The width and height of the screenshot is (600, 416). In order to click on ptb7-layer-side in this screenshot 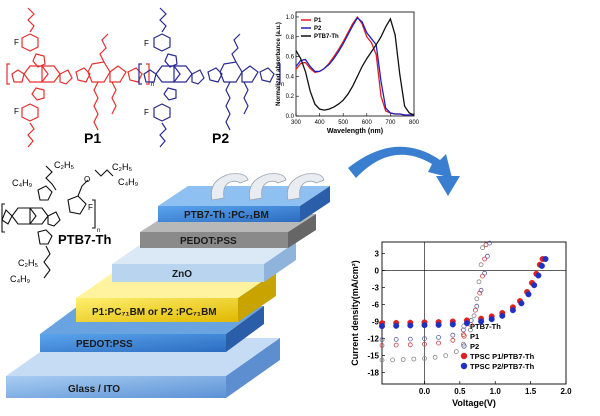, I will do `click(315, 204)`.